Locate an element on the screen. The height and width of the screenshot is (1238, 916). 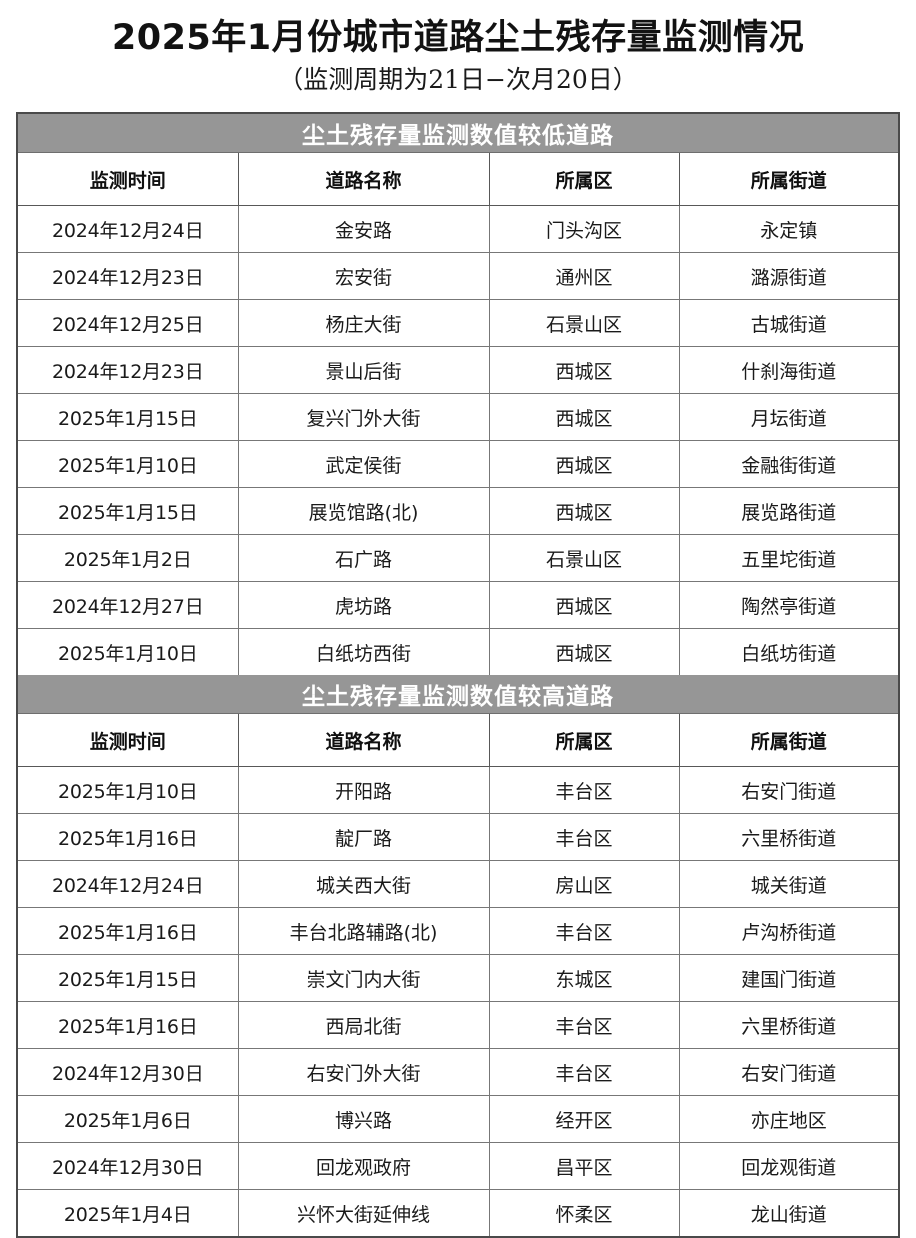
cell-road: 武定侯街 is located at coordinates (363, 464).